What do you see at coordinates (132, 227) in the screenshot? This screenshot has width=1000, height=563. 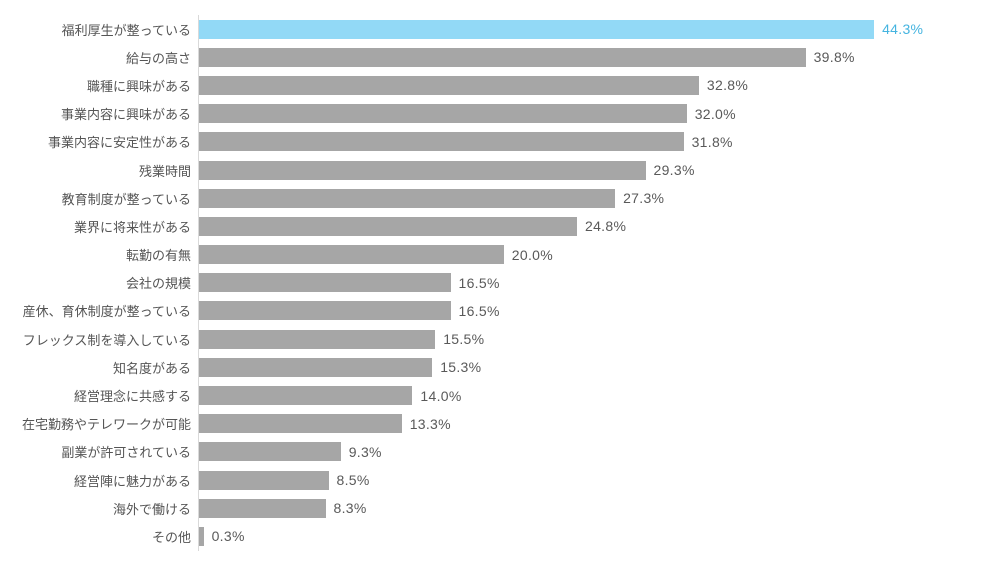 I see `category-label: 業界に将来性がある` at bounding box center [132, 227].